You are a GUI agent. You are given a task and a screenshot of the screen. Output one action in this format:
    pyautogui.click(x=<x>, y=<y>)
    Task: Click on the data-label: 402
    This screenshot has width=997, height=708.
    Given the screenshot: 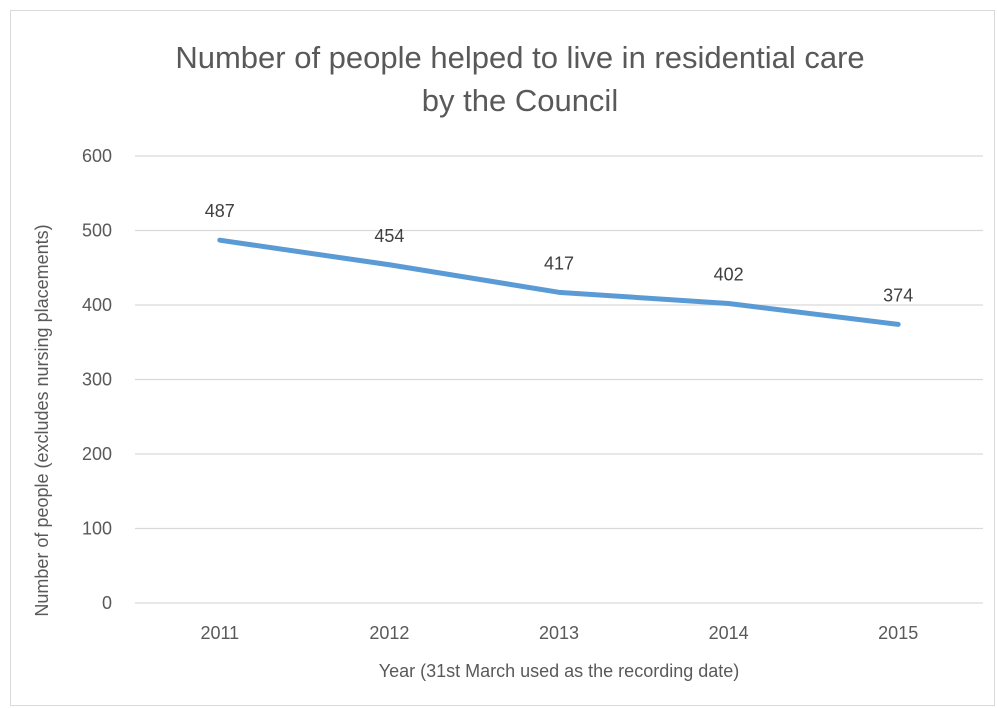 What is the action you would take?
    pyautogui.click(x=729, y=275)
    